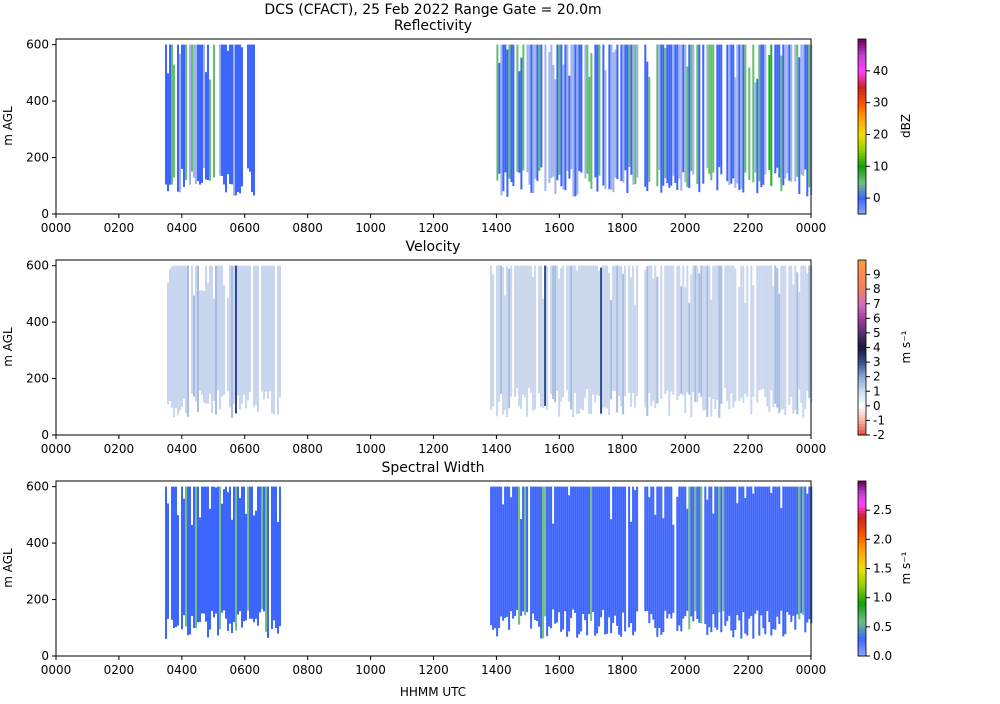 This screenshot has height=704, width=1000. What do you see at coordinates (496, 449) in the screenshot?
I see `x-tick-label: 1400` at bounding box center [496, 449].